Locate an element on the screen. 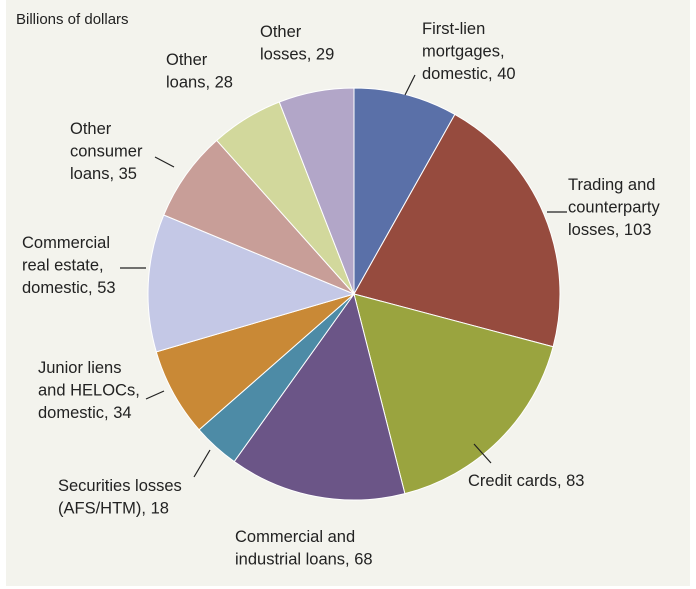 This screenshot has width=696, height=589. slice-label-line: loans, 28 is located at coordinates (199, 83).